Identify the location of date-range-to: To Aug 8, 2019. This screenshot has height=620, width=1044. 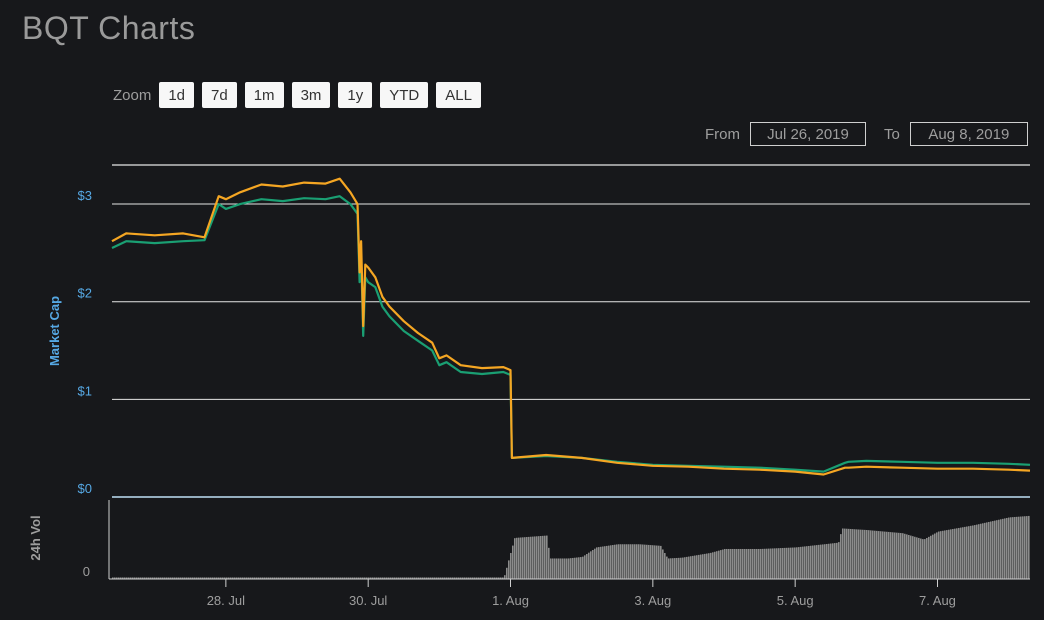
(956, 134).